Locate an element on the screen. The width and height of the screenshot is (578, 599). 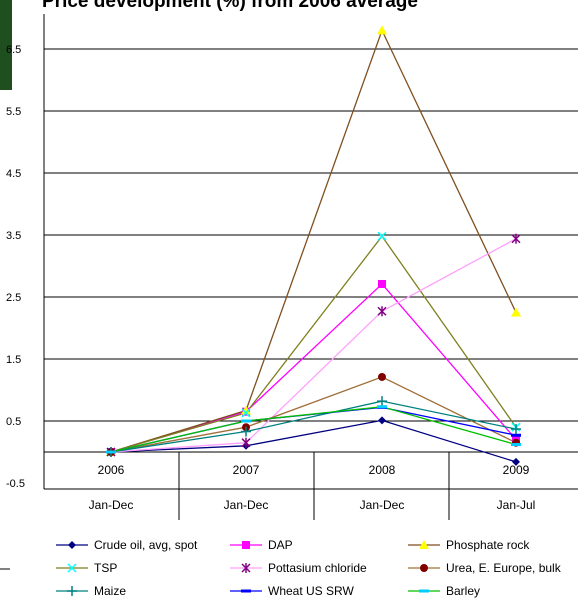
legend-entry: TSP is located at coordinates (86, 568).